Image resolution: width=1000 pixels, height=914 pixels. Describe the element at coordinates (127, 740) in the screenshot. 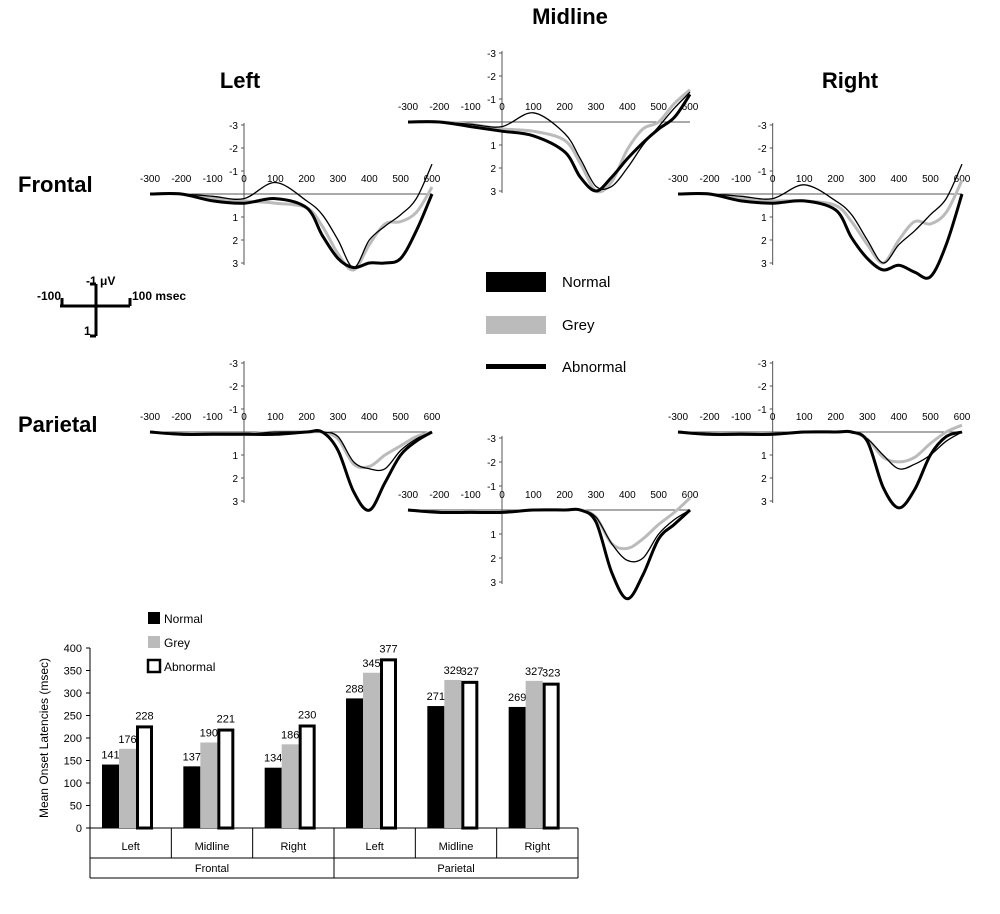

I see `bar-value-label: 176` at that location.